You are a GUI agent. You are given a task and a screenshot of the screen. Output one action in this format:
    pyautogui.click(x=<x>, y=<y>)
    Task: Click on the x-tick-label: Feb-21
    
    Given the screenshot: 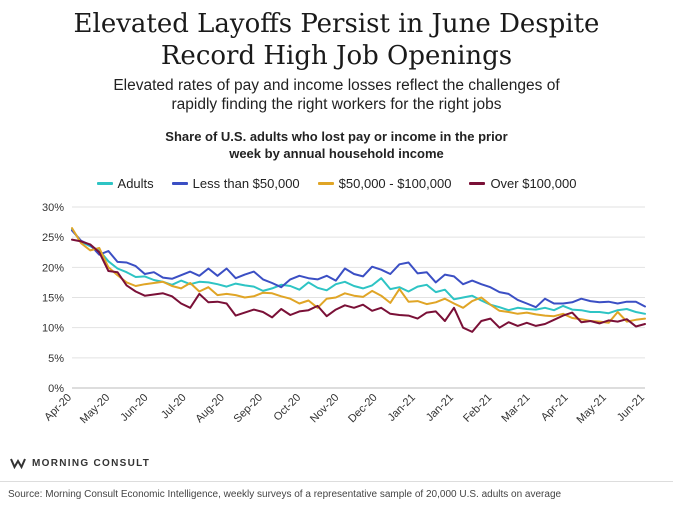 What is the action you would take?
    pyautogui.click(x=477, y=408)
    